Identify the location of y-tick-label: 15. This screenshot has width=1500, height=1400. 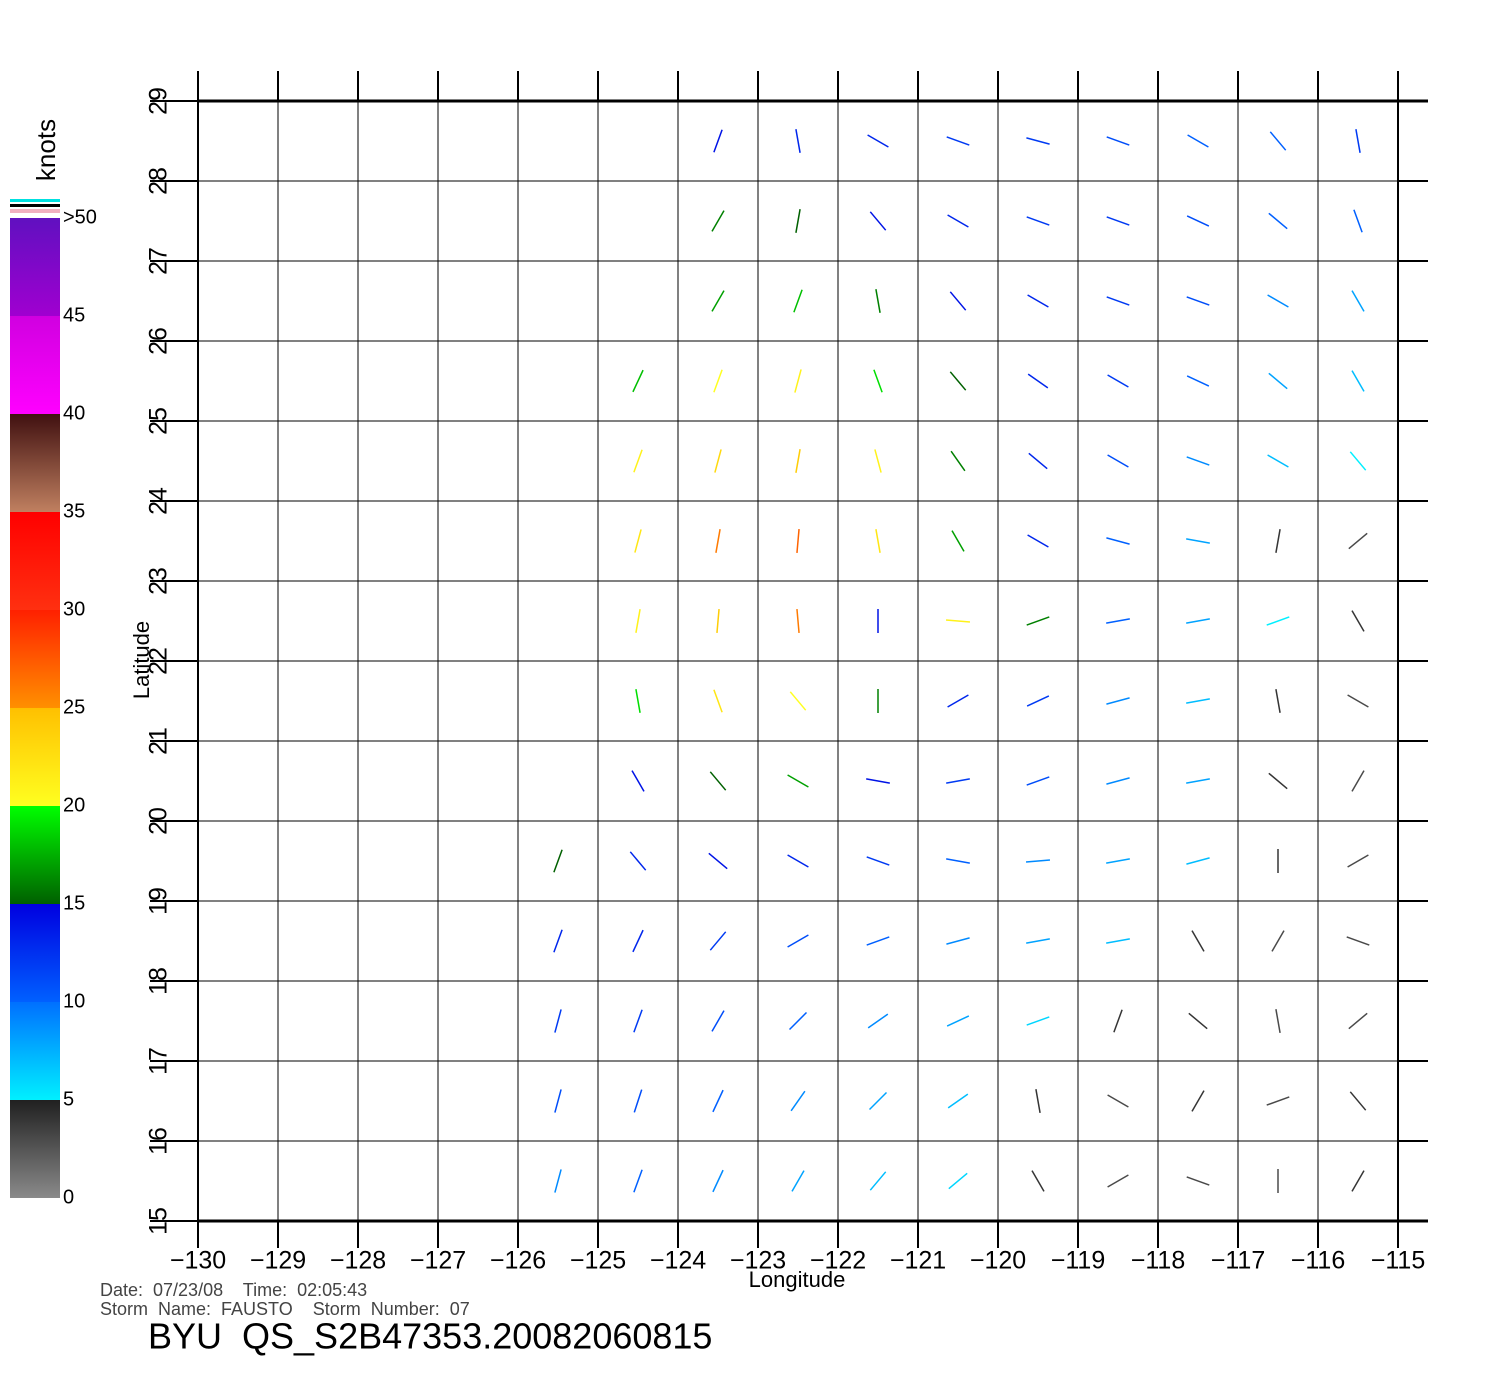
(159, 1221).